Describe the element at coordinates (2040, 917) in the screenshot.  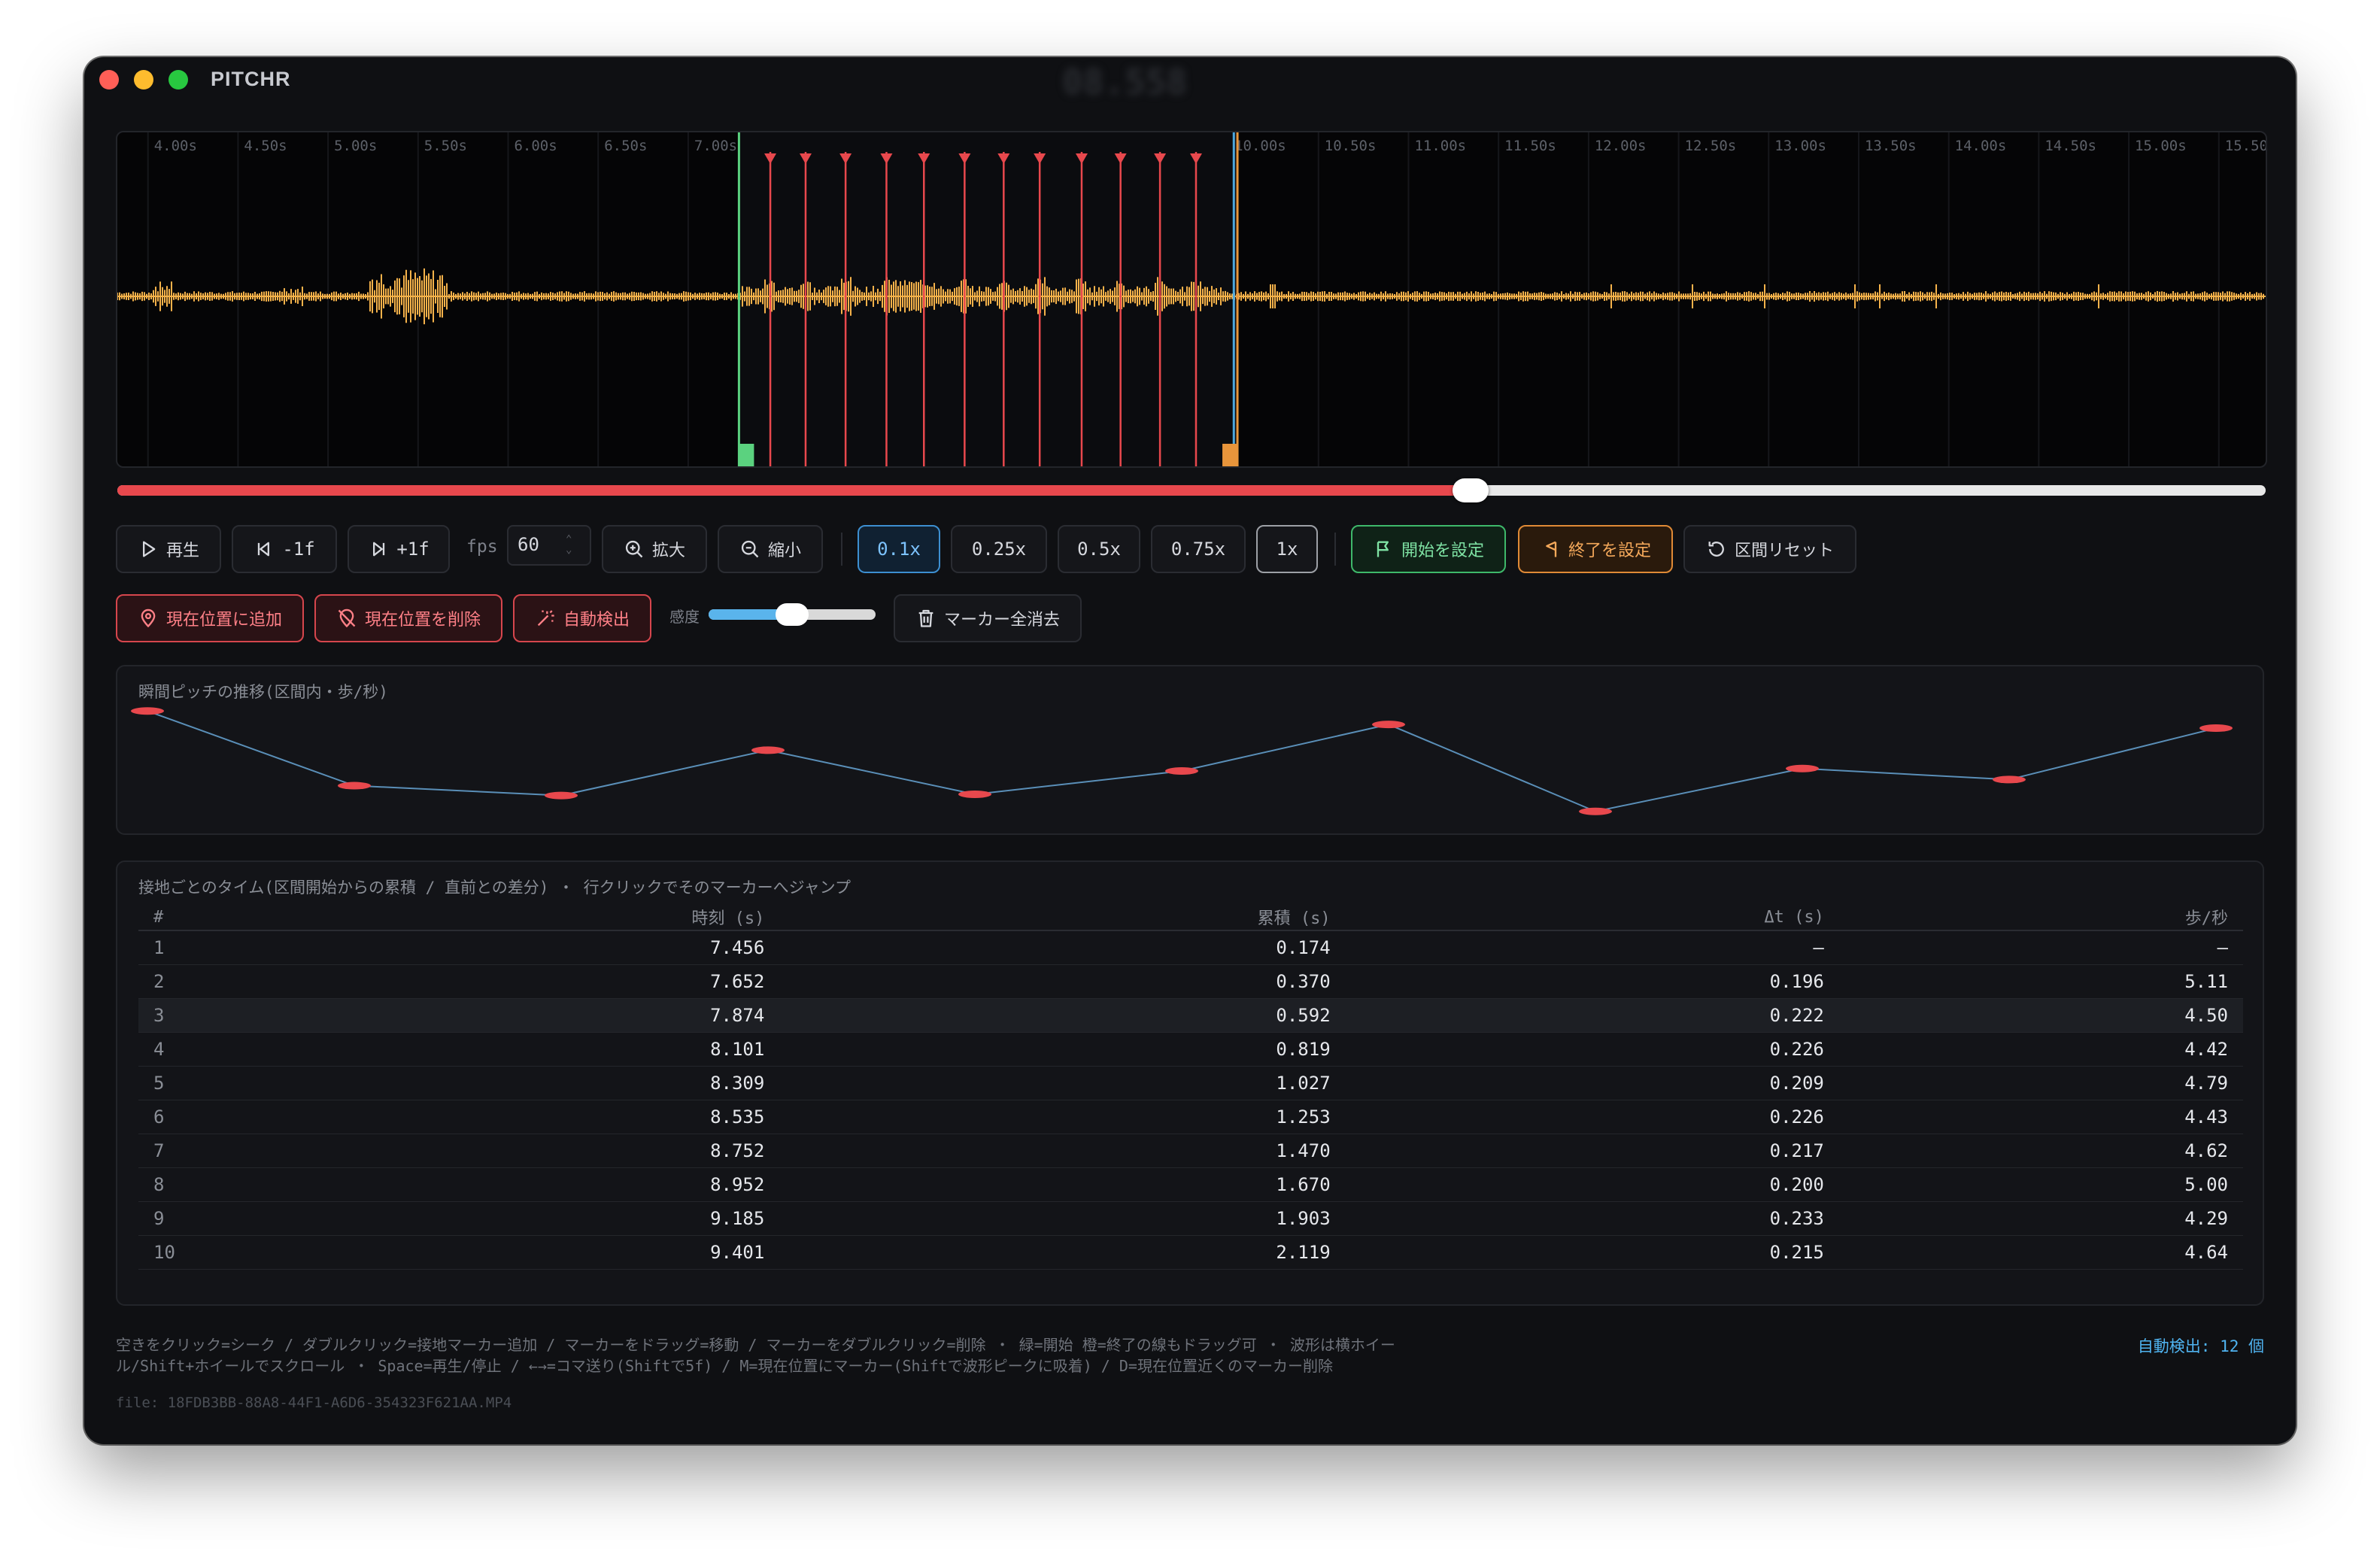
I see `col-header-pitch: 歩/秒` at that location.